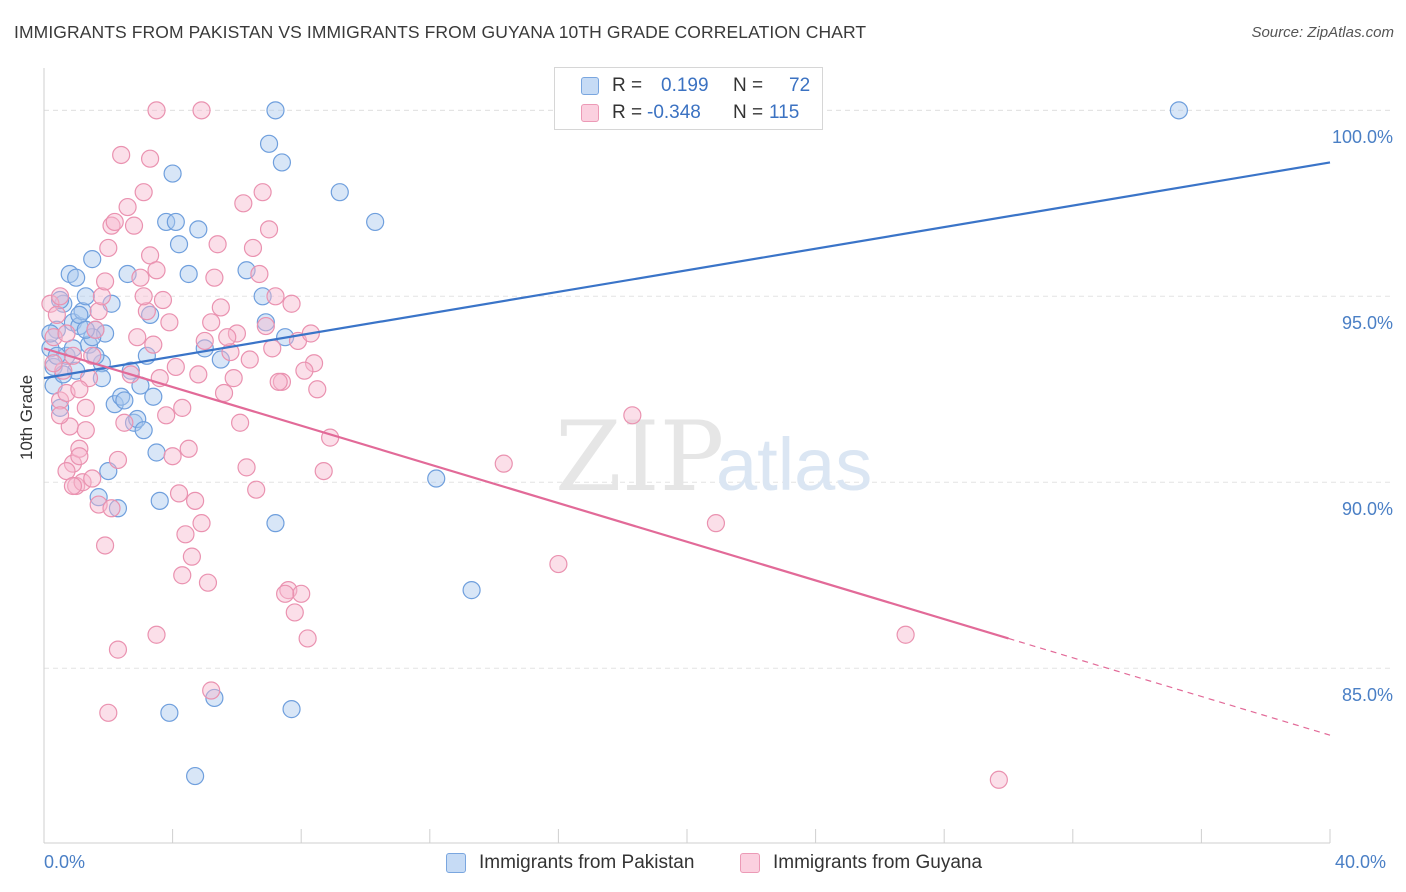 This screenshot has height=892, width=1406. What do you see at coordinates (1367, 695) in the screenshot?
I see `y-tick-label: 85.0%` at bounding box center [1367, 695].